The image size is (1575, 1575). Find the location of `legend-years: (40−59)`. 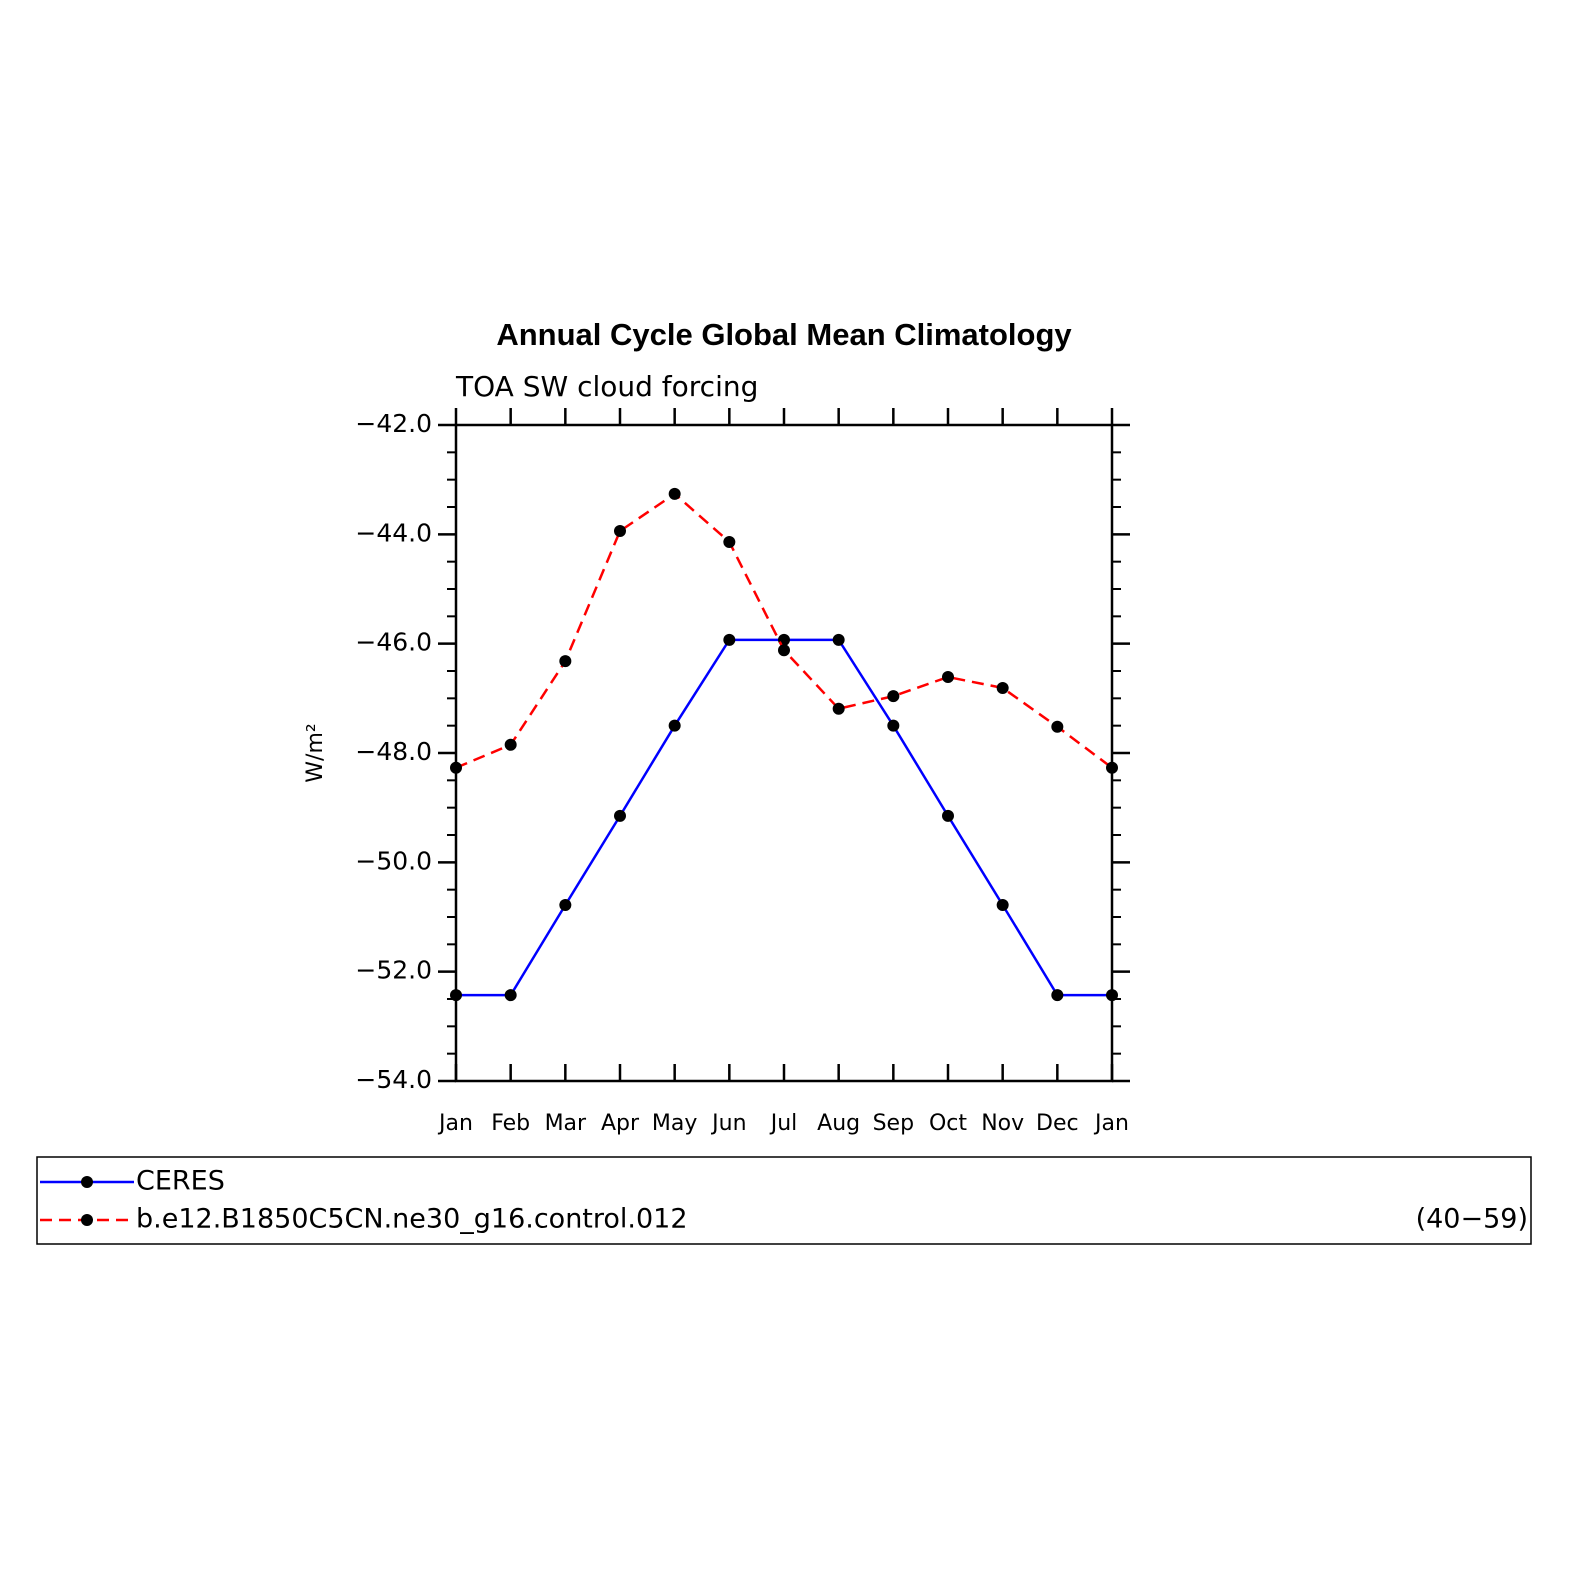

legend-years: (40−59) is located at coordinates (1472, 1219).